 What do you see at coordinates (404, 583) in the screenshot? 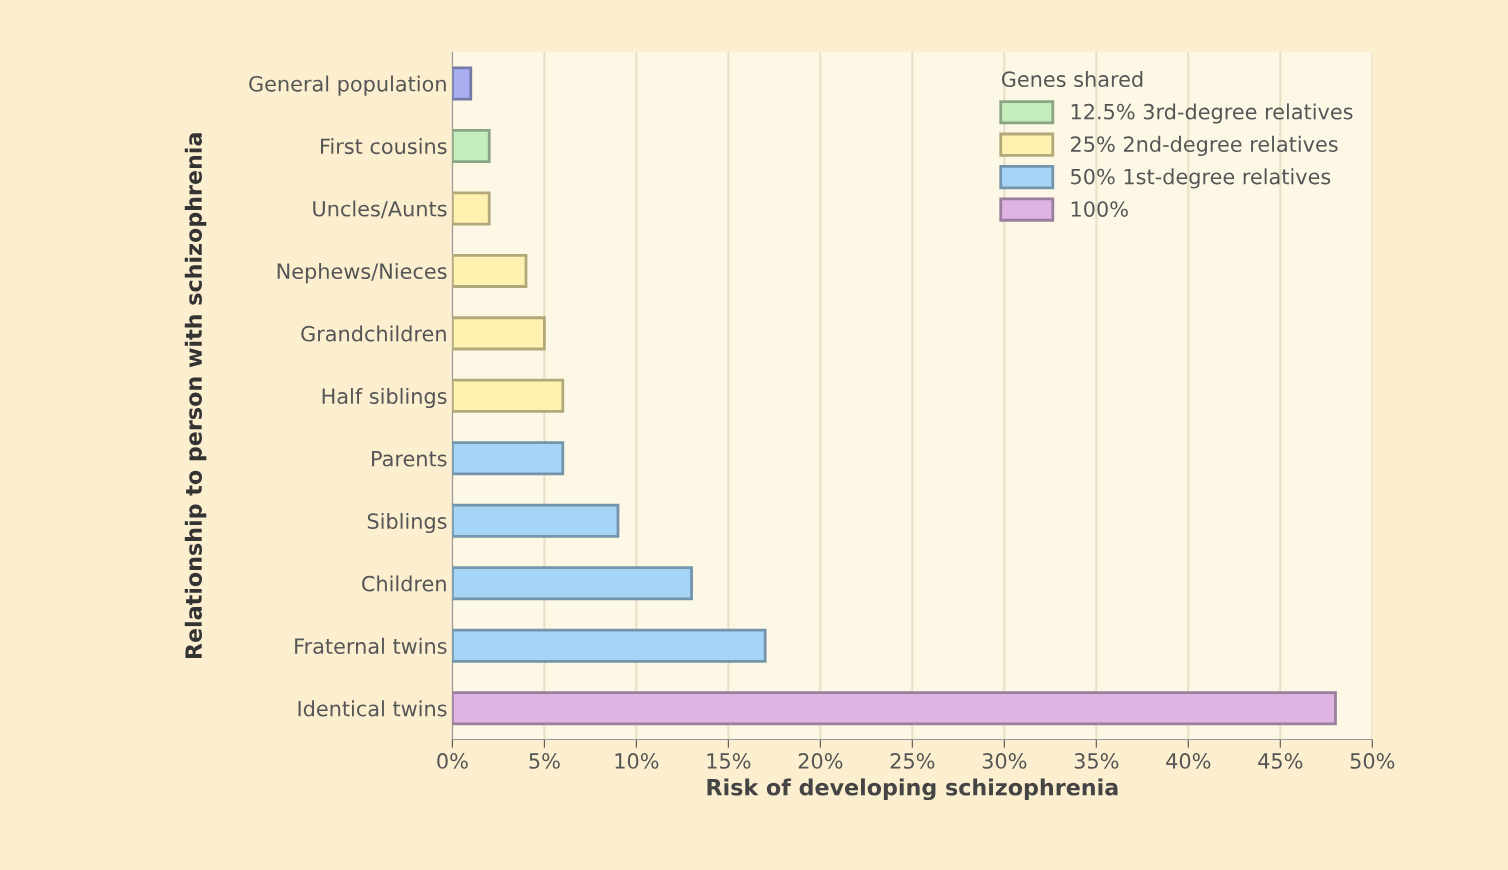
I see `y-tick-label: Children` at bounding box center [404, 583].